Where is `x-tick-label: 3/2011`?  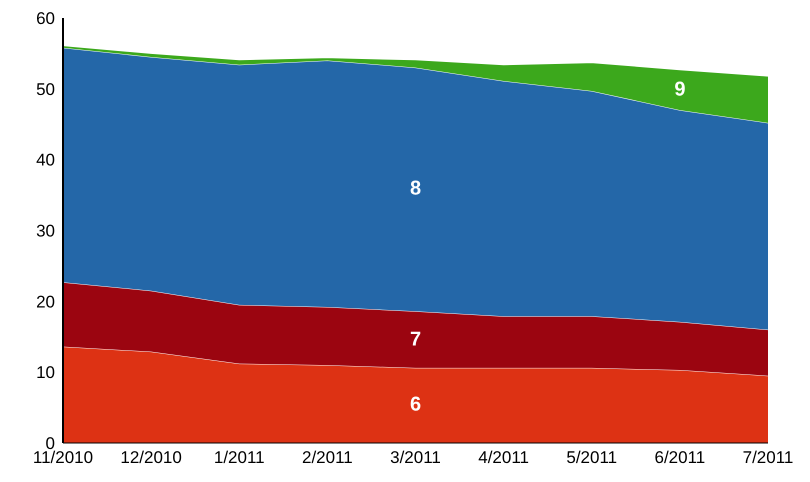
x-tick-label: 3/2011 is located at coordinates (415, 458).